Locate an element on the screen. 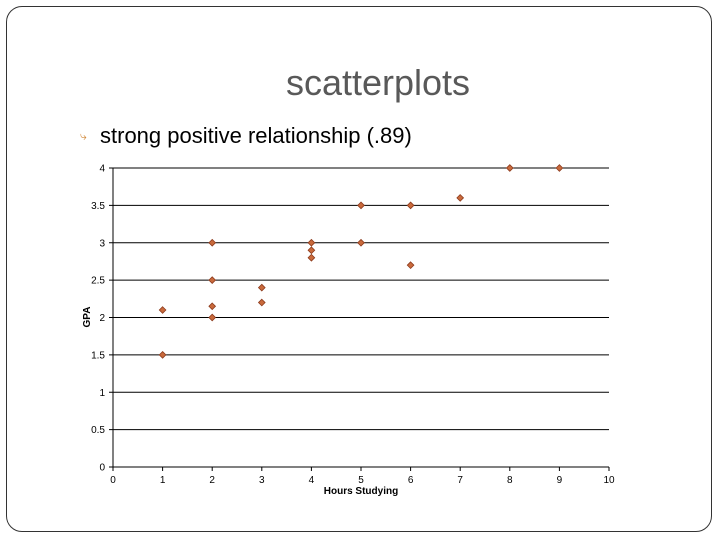 The height and width of the screenshot is (540, 720). x-axis-title: Hours Studying is located at coordinates (361, 491).